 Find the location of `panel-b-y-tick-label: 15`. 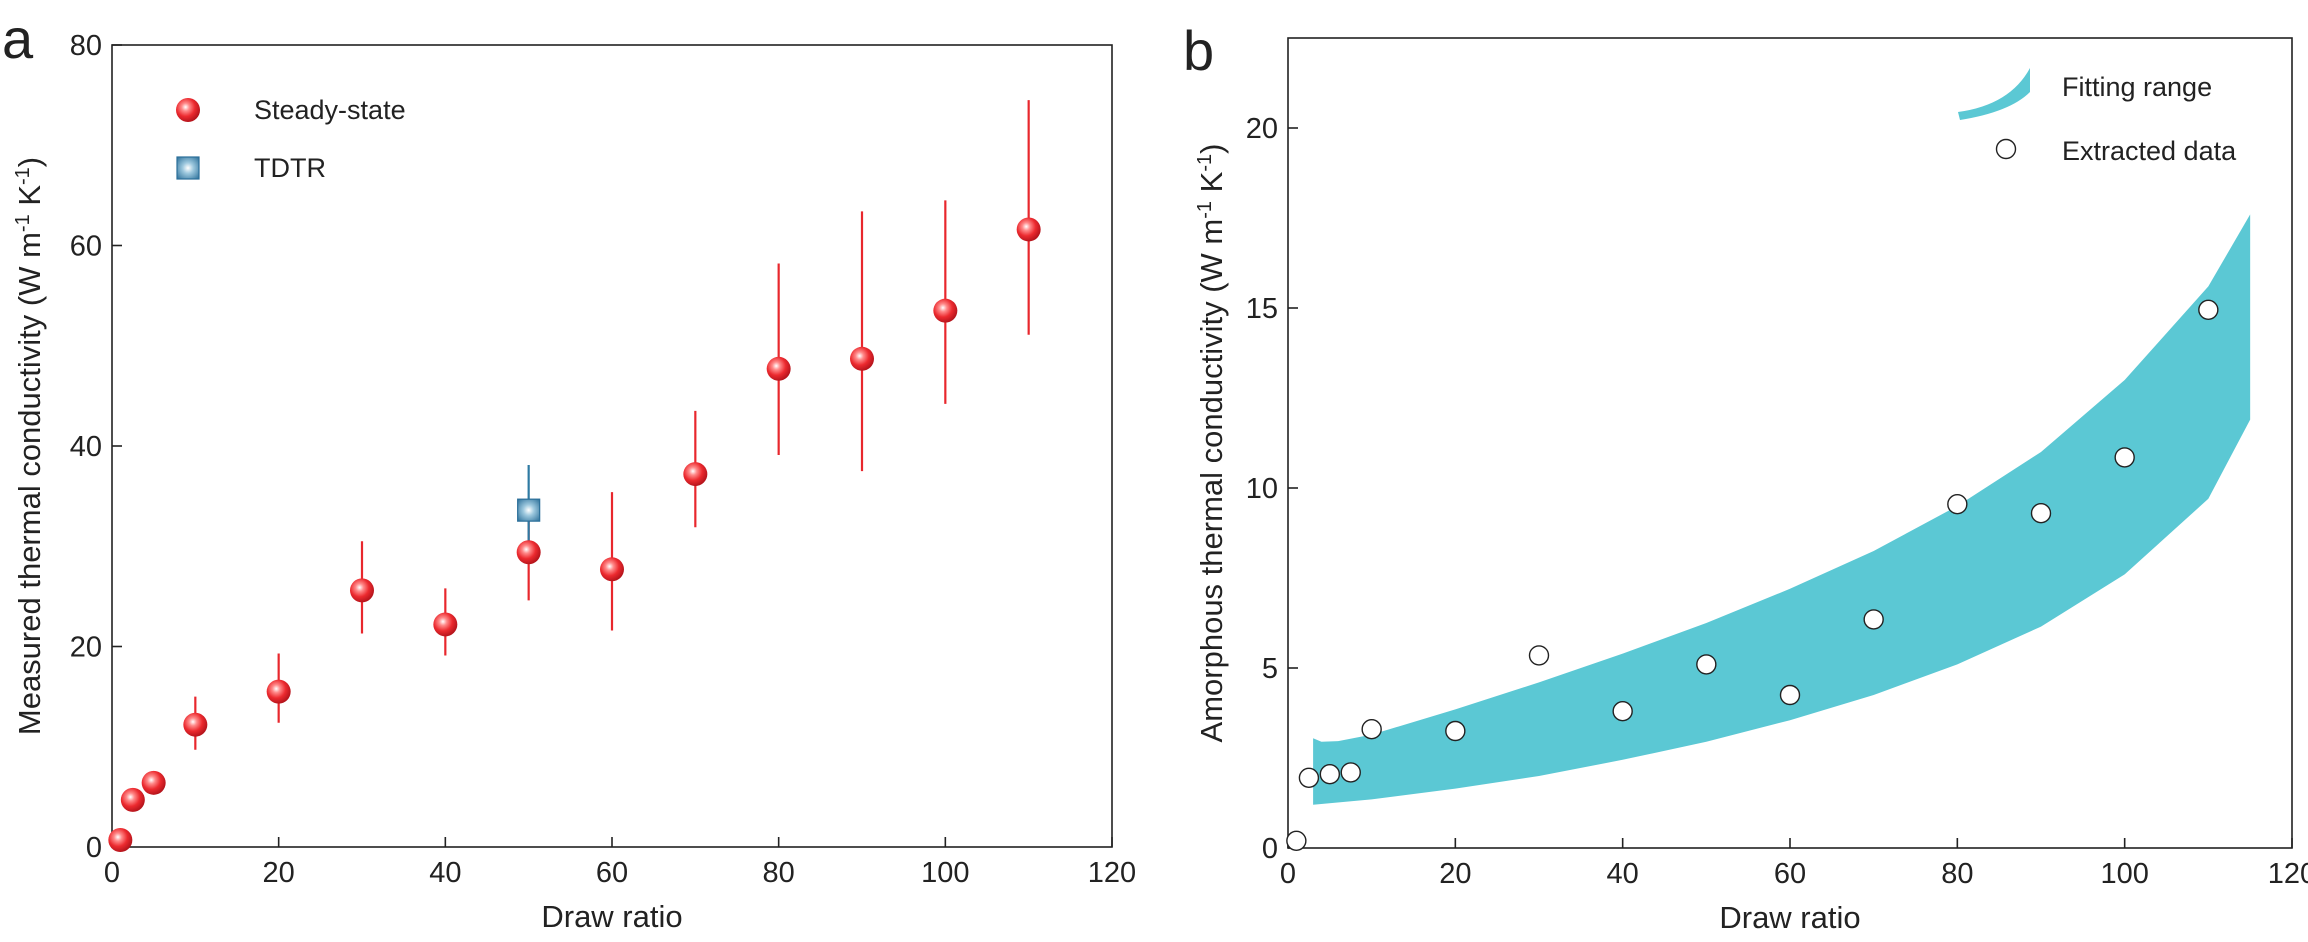

panel-b-y-tick-label: 15 is located at coordinates (1262, 309).